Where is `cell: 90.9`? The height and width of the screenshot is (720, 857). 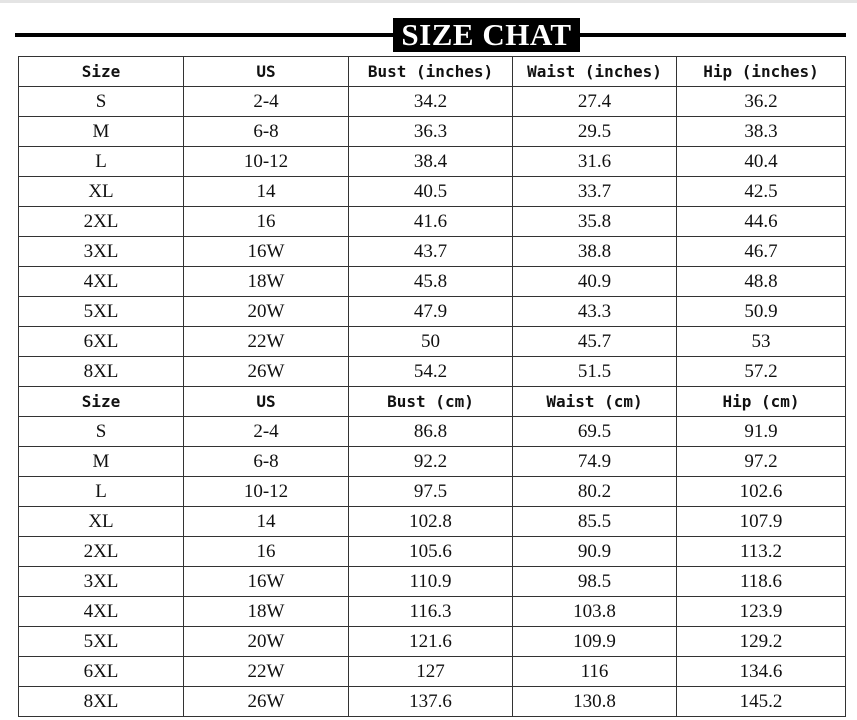 cell: 90.9 is located at coordinates (594, 551).